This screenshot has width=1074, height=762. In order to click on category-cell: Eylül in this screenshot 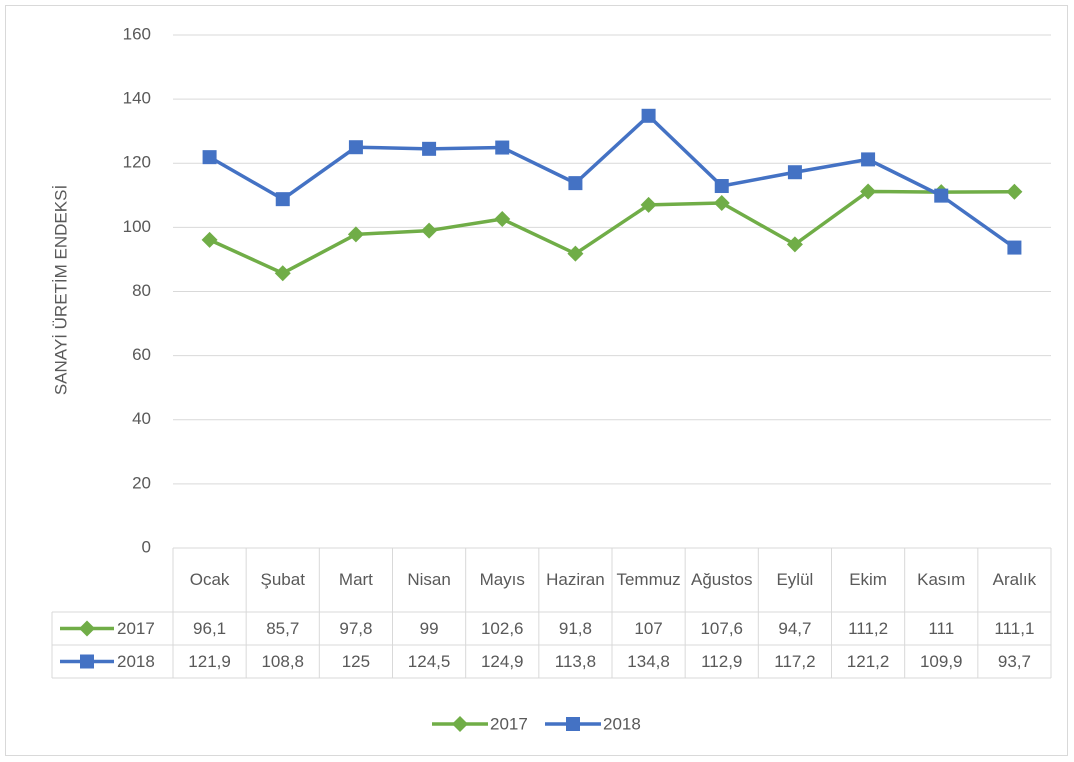, I will do `click(795, 579)`.